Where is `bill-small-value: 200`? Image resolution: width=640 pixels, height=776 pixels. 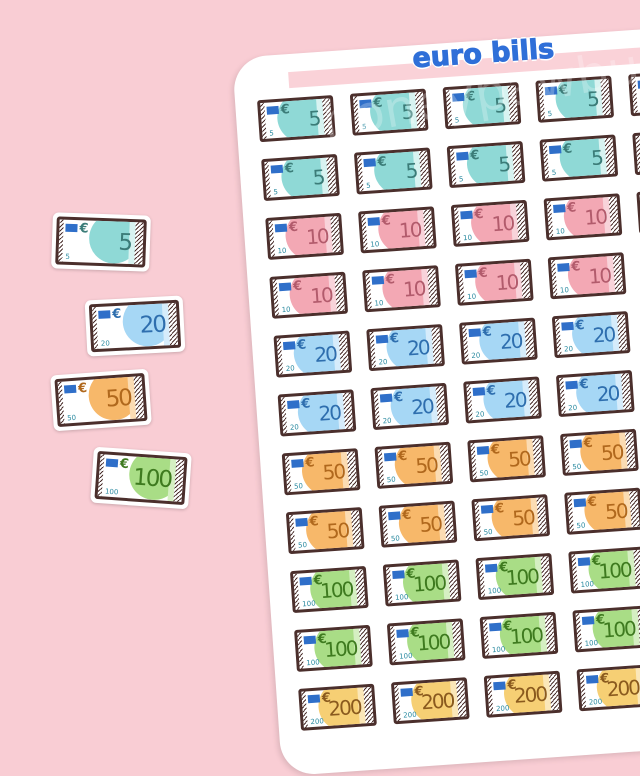
bill-small-value: 200 is located at coordinates (503, 708).